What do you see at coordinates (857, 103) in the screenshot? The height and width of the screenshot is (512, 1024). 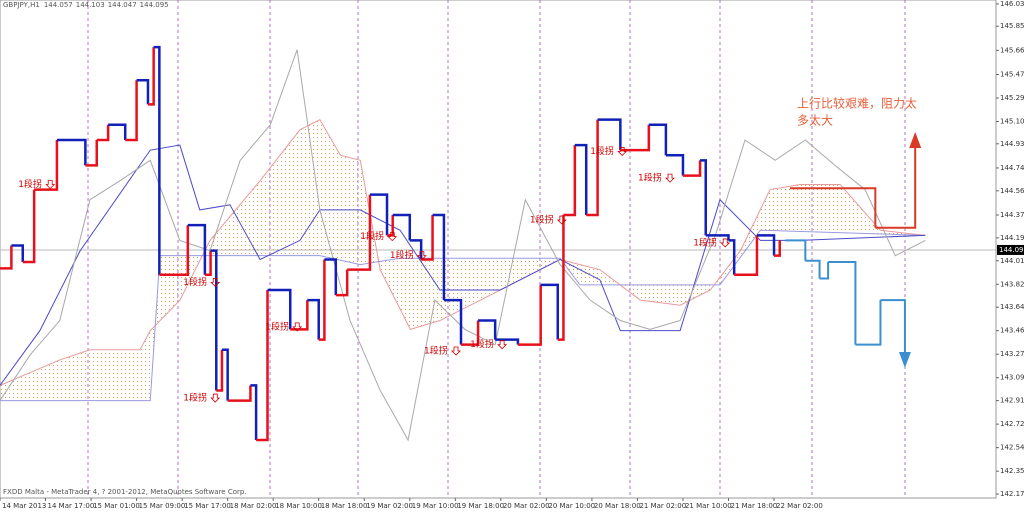 I see `note-line: 上行比较艰难，阻力太` at bounding box center [857, 103].